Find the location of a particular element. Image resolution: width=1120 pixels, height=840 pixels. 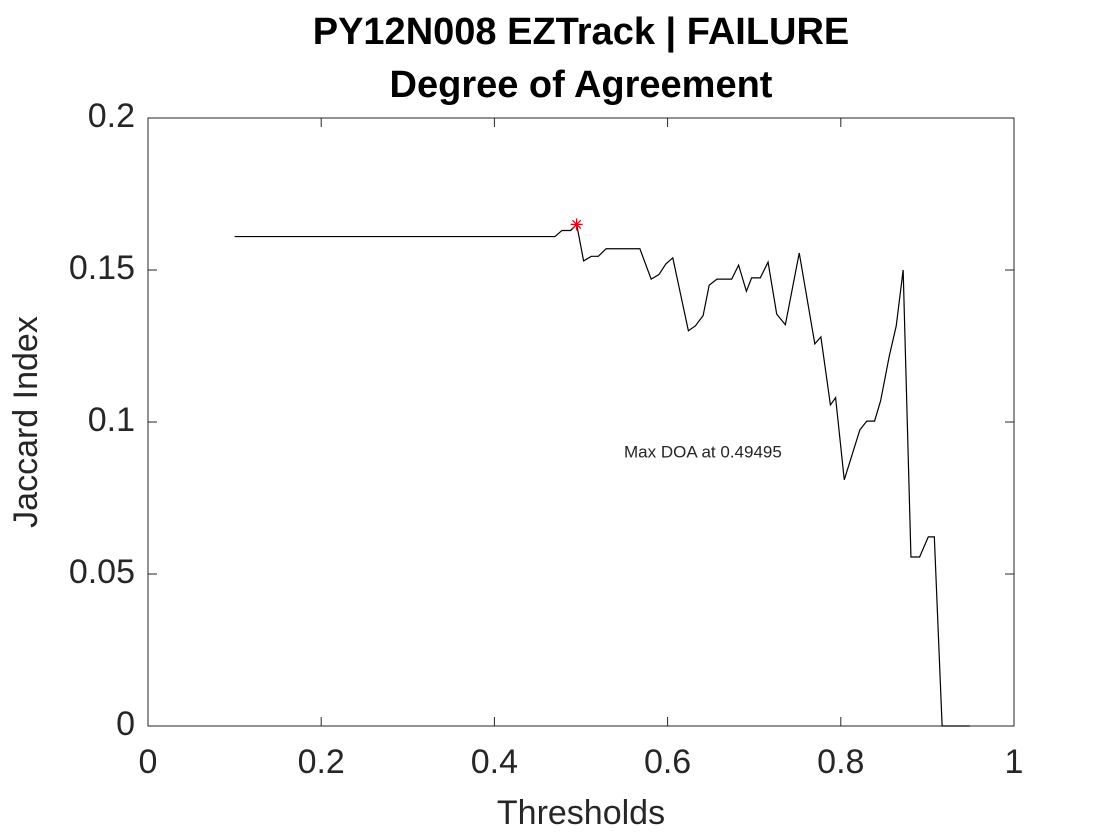

x-tick-label: 0.4 is located at coordinates (494, 762).